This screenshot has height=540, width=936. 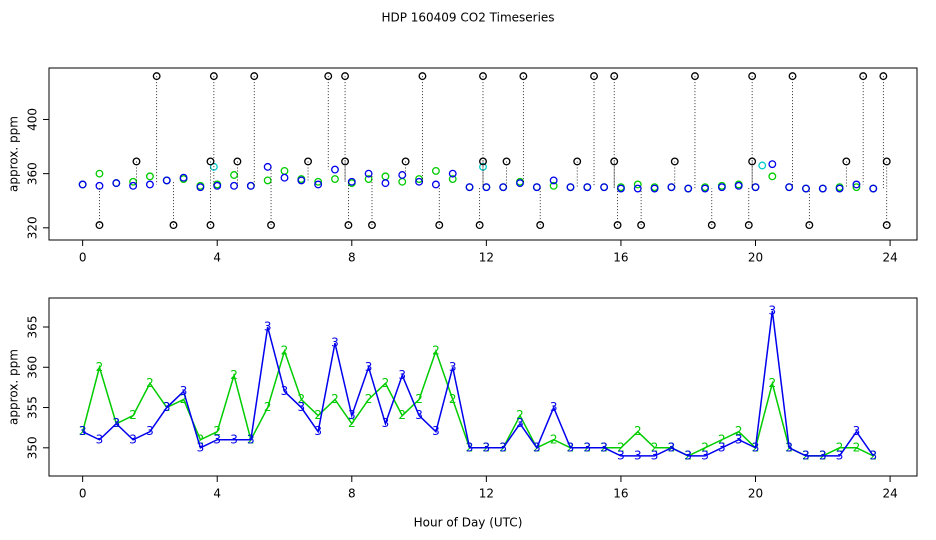 What do you see at coordinates (620, 494) in the screenshot?
I see `x-tick-label: 16` at bounding box center [620, 494].